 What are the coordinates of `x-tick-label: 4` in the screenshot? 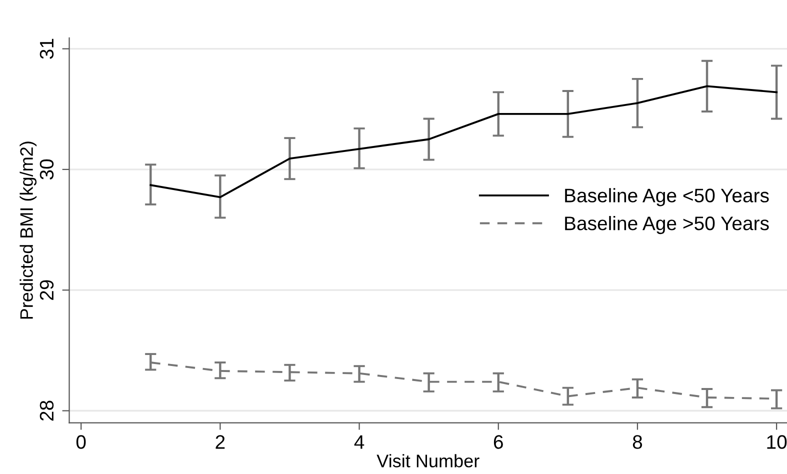 It's located at (359, 442).